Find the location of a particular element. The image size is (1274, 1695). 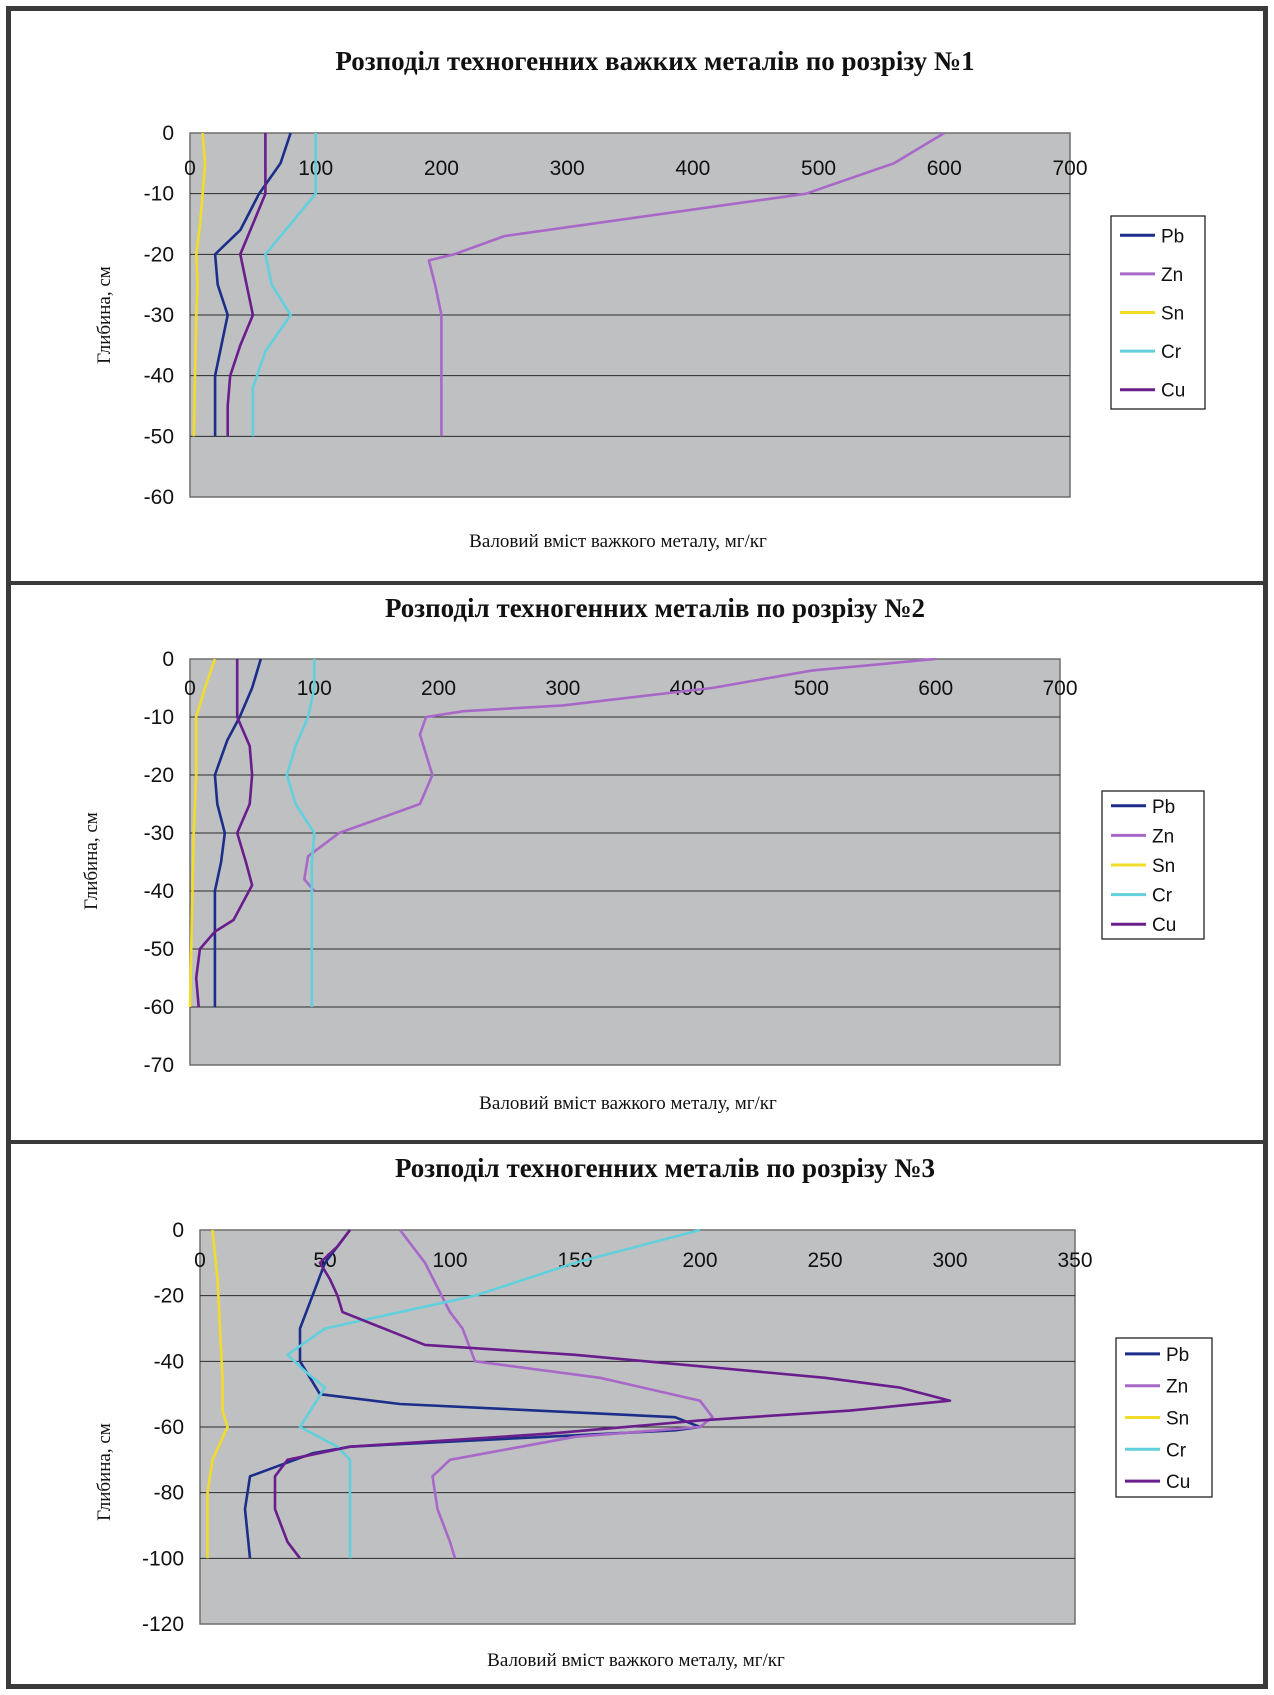

y-tick-label: -80 is located at coordinates (169, 1493).